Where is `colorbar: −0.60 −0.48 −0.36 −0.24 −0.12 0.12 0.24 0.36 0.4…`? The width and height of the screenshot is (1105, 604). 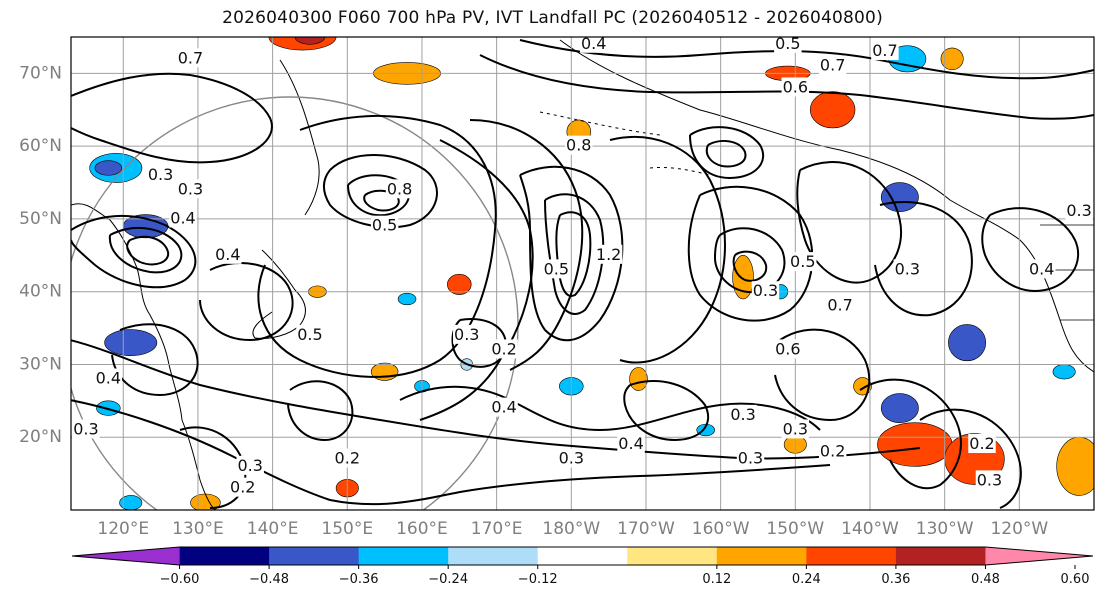
colorbar: −0.60 −0.48 −0.36 −0.24 −0.12 0.12 0.24 0.36 0.4… is located at coordinates (582, 566).